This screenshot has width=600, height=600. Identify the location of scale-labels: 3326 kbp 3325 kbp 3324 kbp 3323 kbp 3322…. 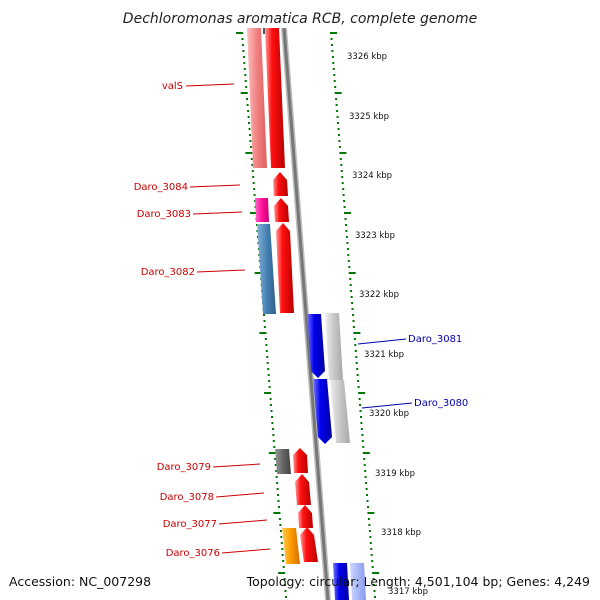
(387, 324).